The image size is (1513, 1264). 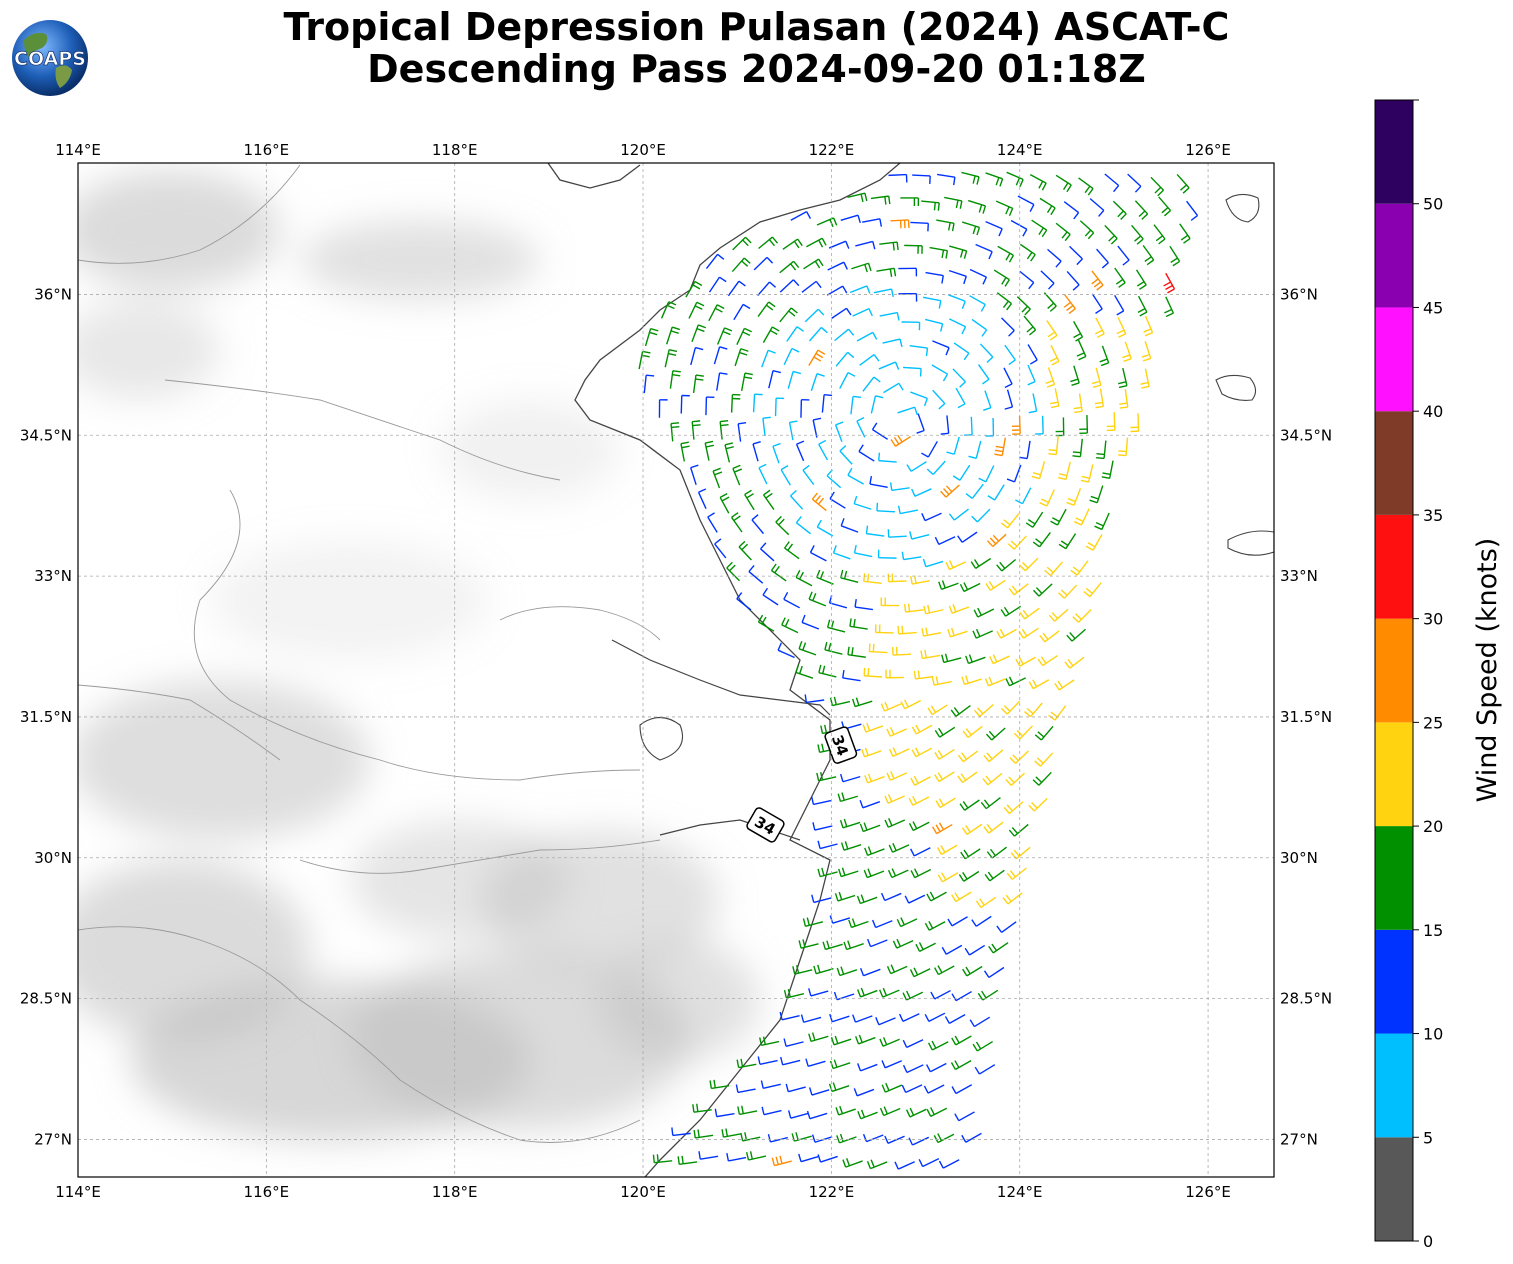 I want to click on lat-tick-label-right: 27°N, so click(x=1299, y=1139).